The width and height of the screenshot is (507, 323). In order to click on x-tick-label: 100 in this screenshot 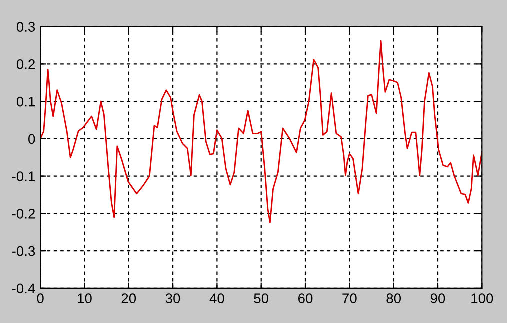, I will do `click(483, 299)`.